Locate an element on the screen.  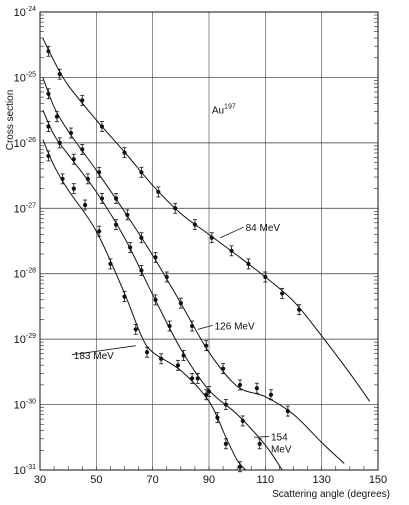
x-axis-label: Scattering angle (degrees) is located at coordinates (331, 494).